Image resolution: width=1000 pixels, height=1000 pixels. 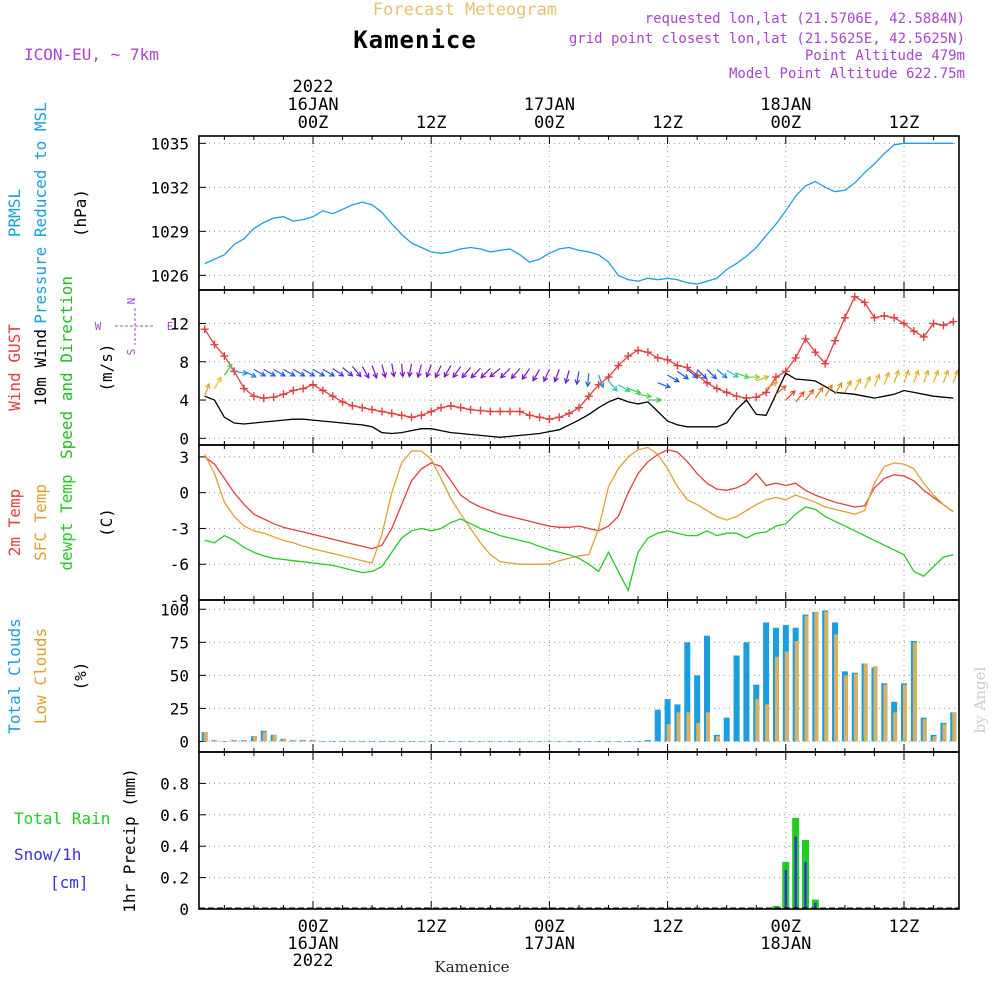 I want to click on series-prmsl, so click(x=579, y=213).